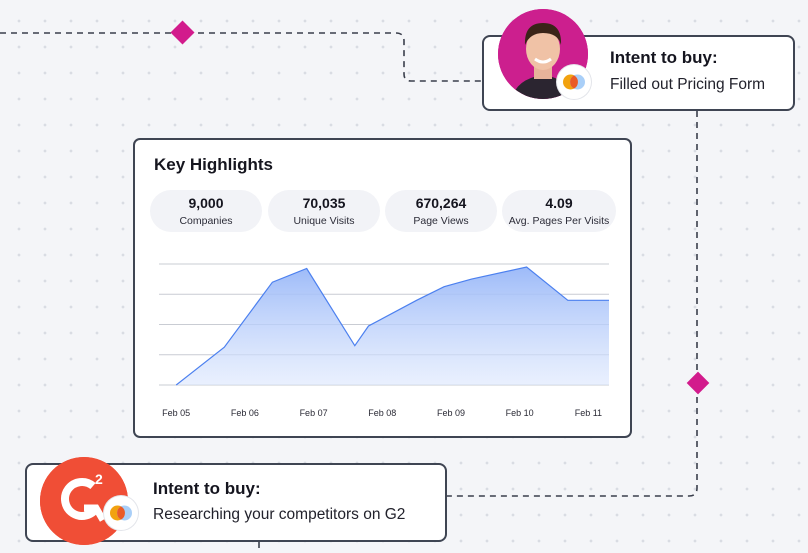 This screenshot has height=553, width=808. I want to click on stat-unique-visits: 70,035 Unique Visits, so click(324, 211).